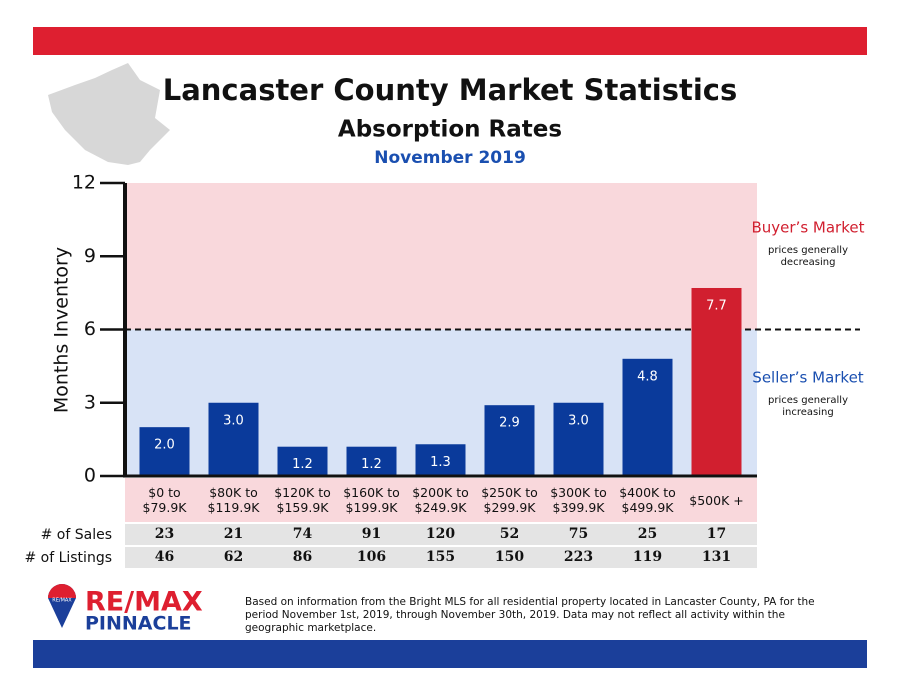 The height and width of the screenshot is (695, 900). Describe the element at coordinates (647, 557) in the screenshot. I see `table-cell: 119` at that location.